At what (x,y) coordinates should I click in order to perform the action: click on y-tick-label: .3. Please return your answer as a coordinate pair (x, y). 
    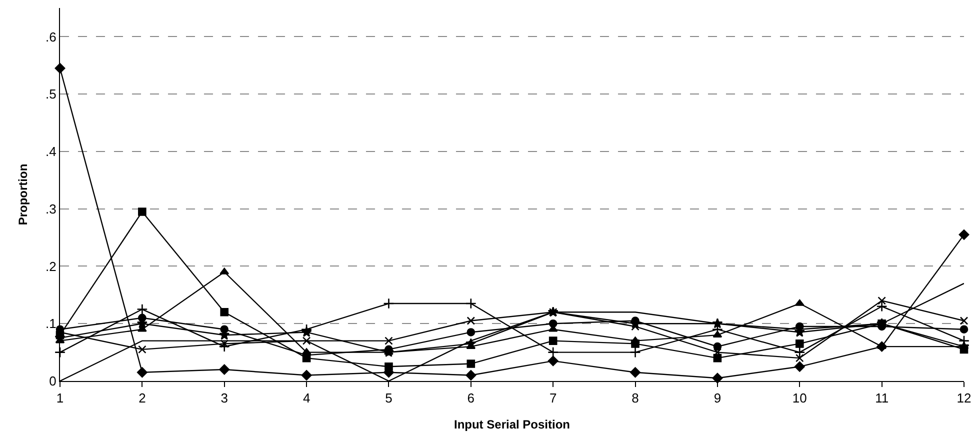
    Looking at the image, I should click on (51, 208).